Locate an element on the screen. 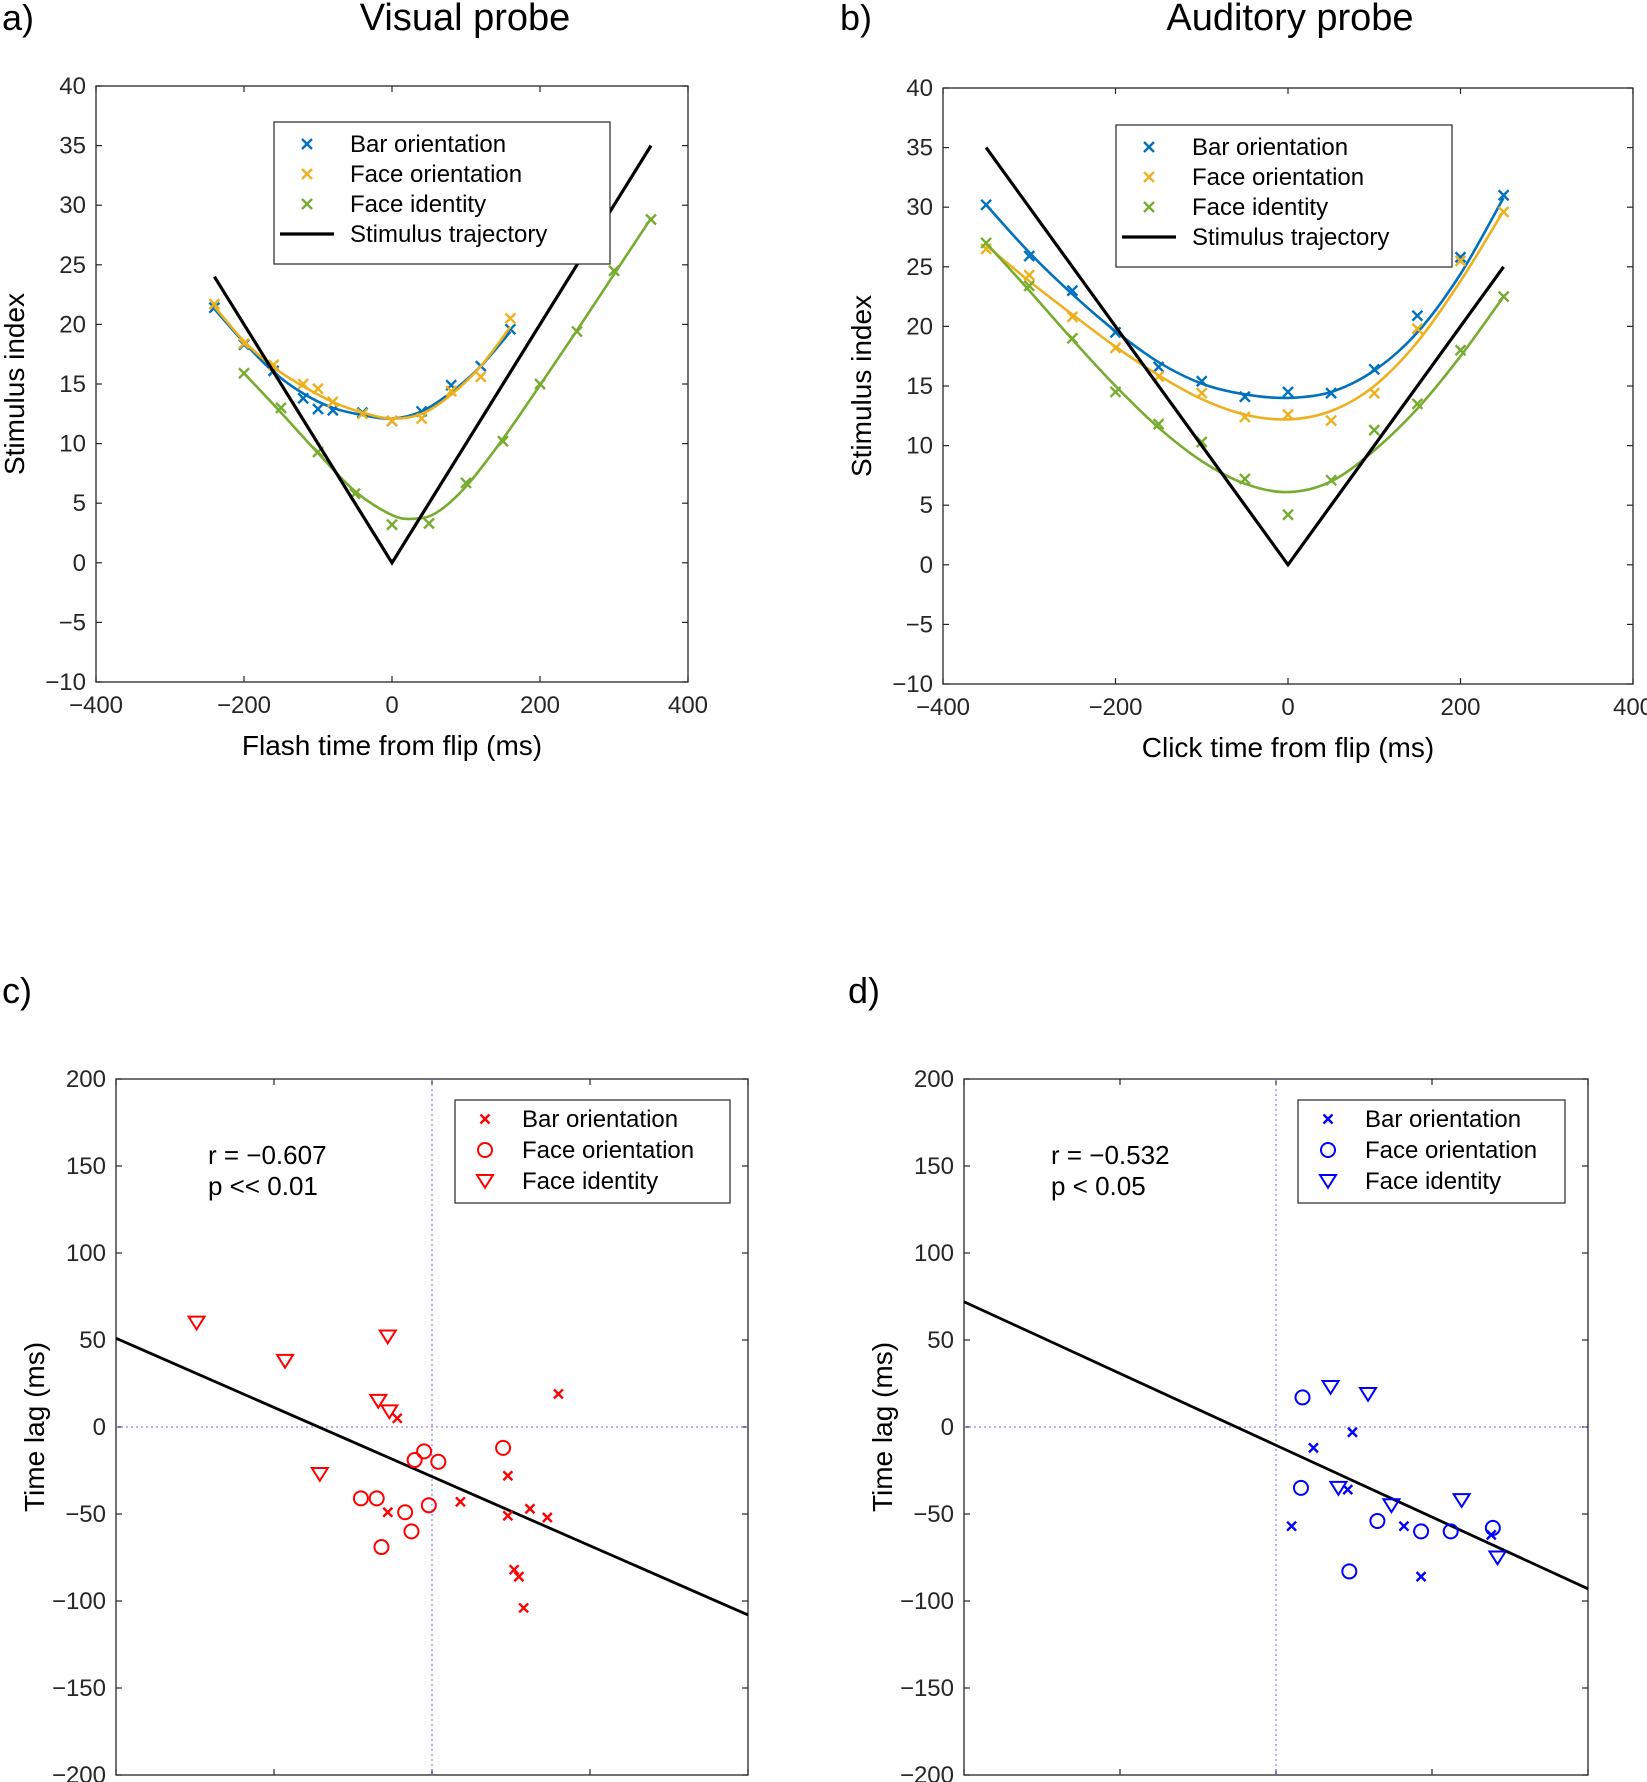  legend-marker-icon is located at coordinates (1328, 1182).